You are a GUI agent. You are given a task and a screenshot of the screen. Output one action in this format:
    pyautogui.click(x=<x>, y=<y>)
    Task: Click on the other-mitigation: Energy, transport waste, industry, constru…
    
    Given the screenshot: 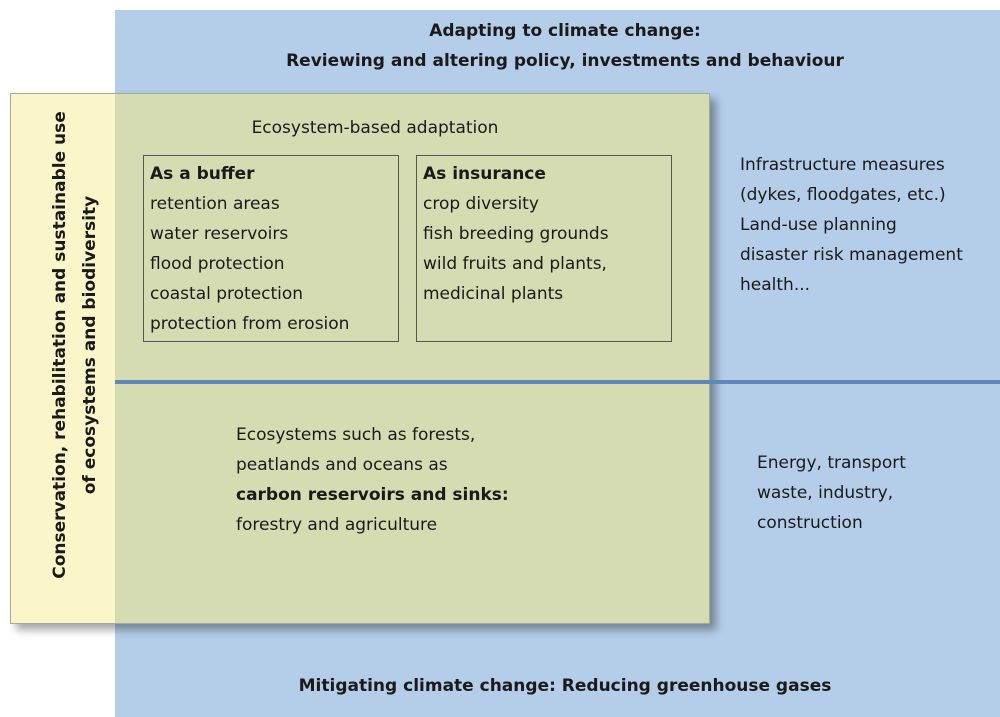 What is the action you would take?
    pyautogui.click(x=831, y=493)
    